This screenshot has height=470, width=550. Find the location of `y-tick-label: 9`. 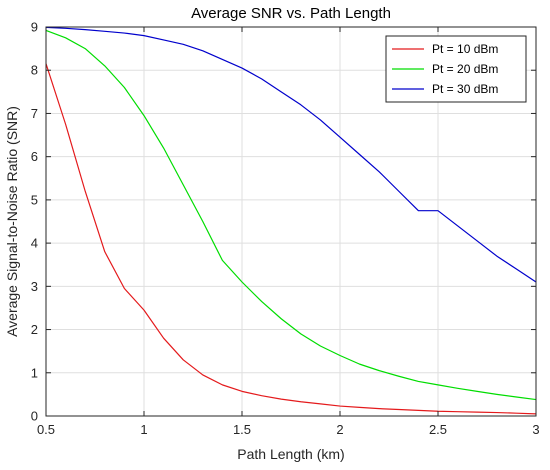

y-tick-label: 9 is located at coordinates (34, 27).